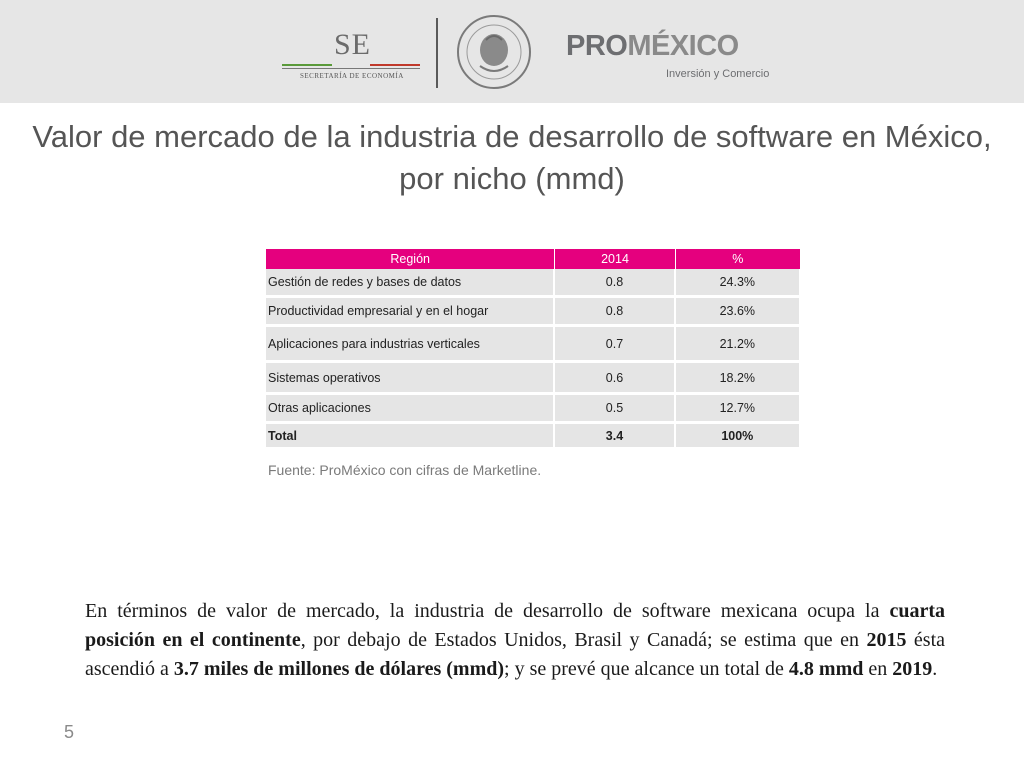 The height and width of the screenshot is (768, 1024). I want to click on row-percent: 12.7%, so click(738, 409).